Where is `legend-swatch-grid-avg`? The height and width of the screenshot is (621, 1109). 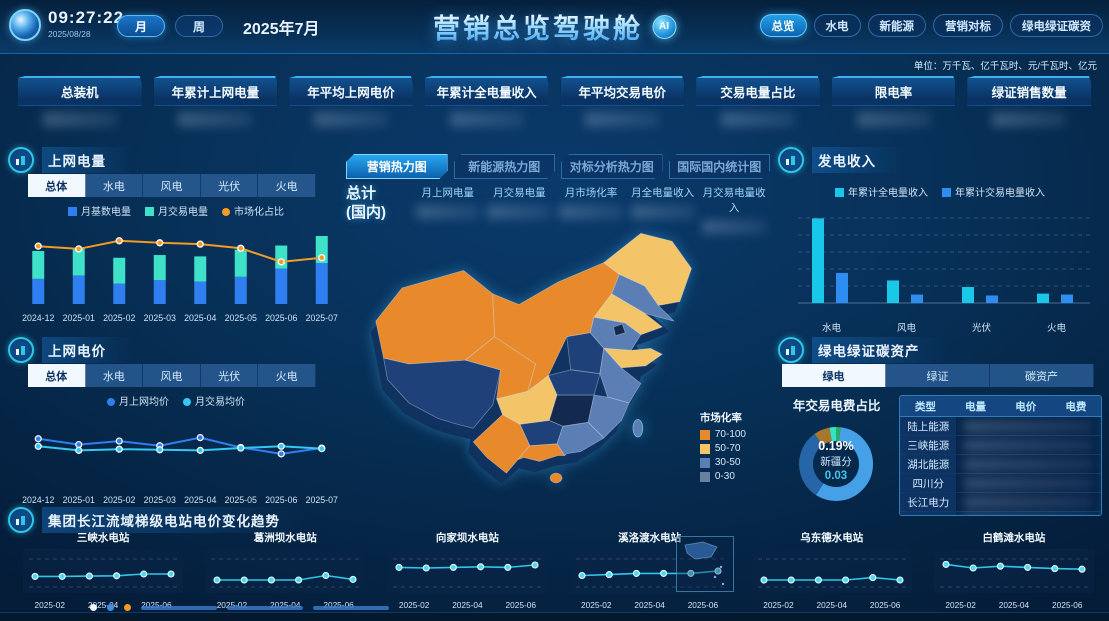 legend-swatch-grid-avg is located at coordinates (111, 402).